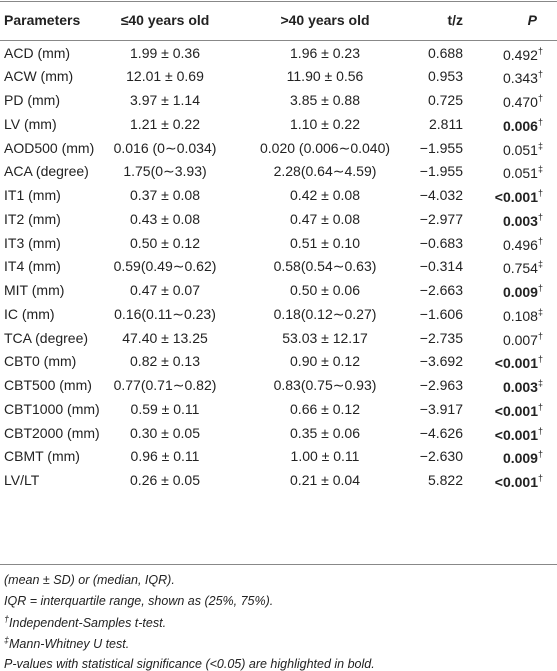 This screenshot has height=671, width=557. I want to click on footnote-mark: †, so click(7, 618).